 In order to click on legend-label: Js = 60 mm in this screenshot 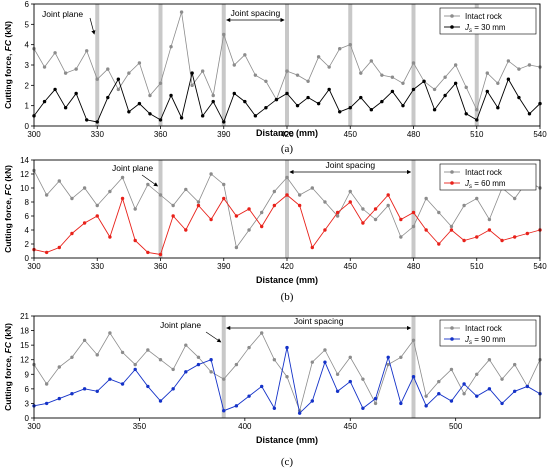, I will do `click(485, 184)`.